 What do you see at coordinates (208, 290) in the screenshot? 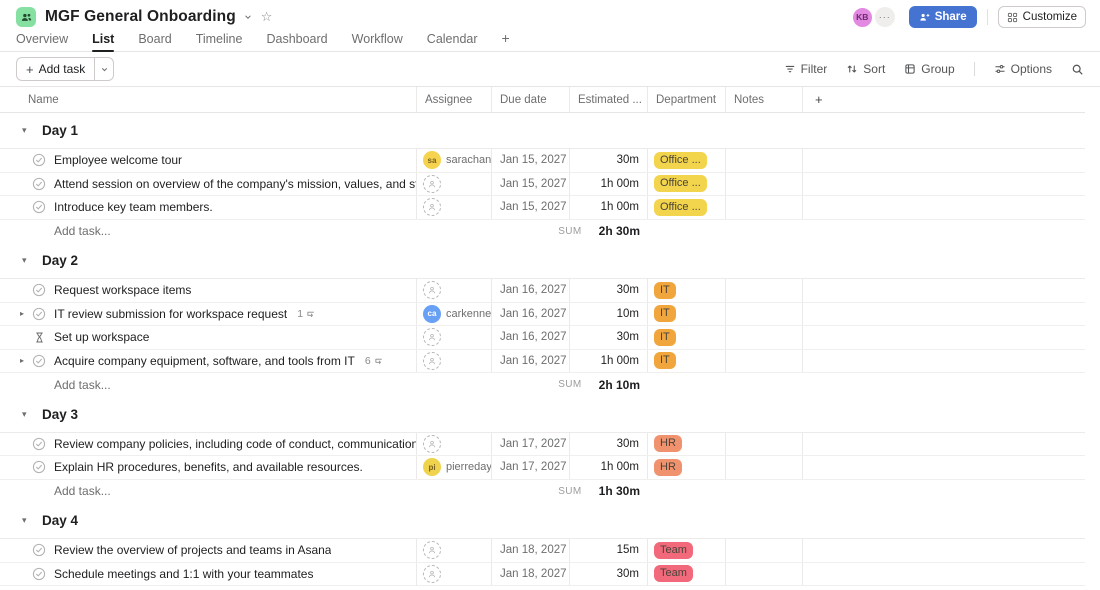
I see `task-name-cell: ▸ Request workspace items` at bounding box center [208, 290].